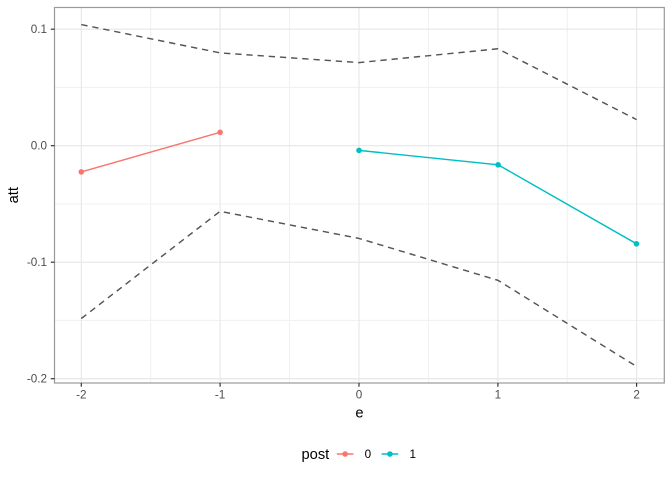  I want to click on svg-text: -0.1, so click(37, 262).